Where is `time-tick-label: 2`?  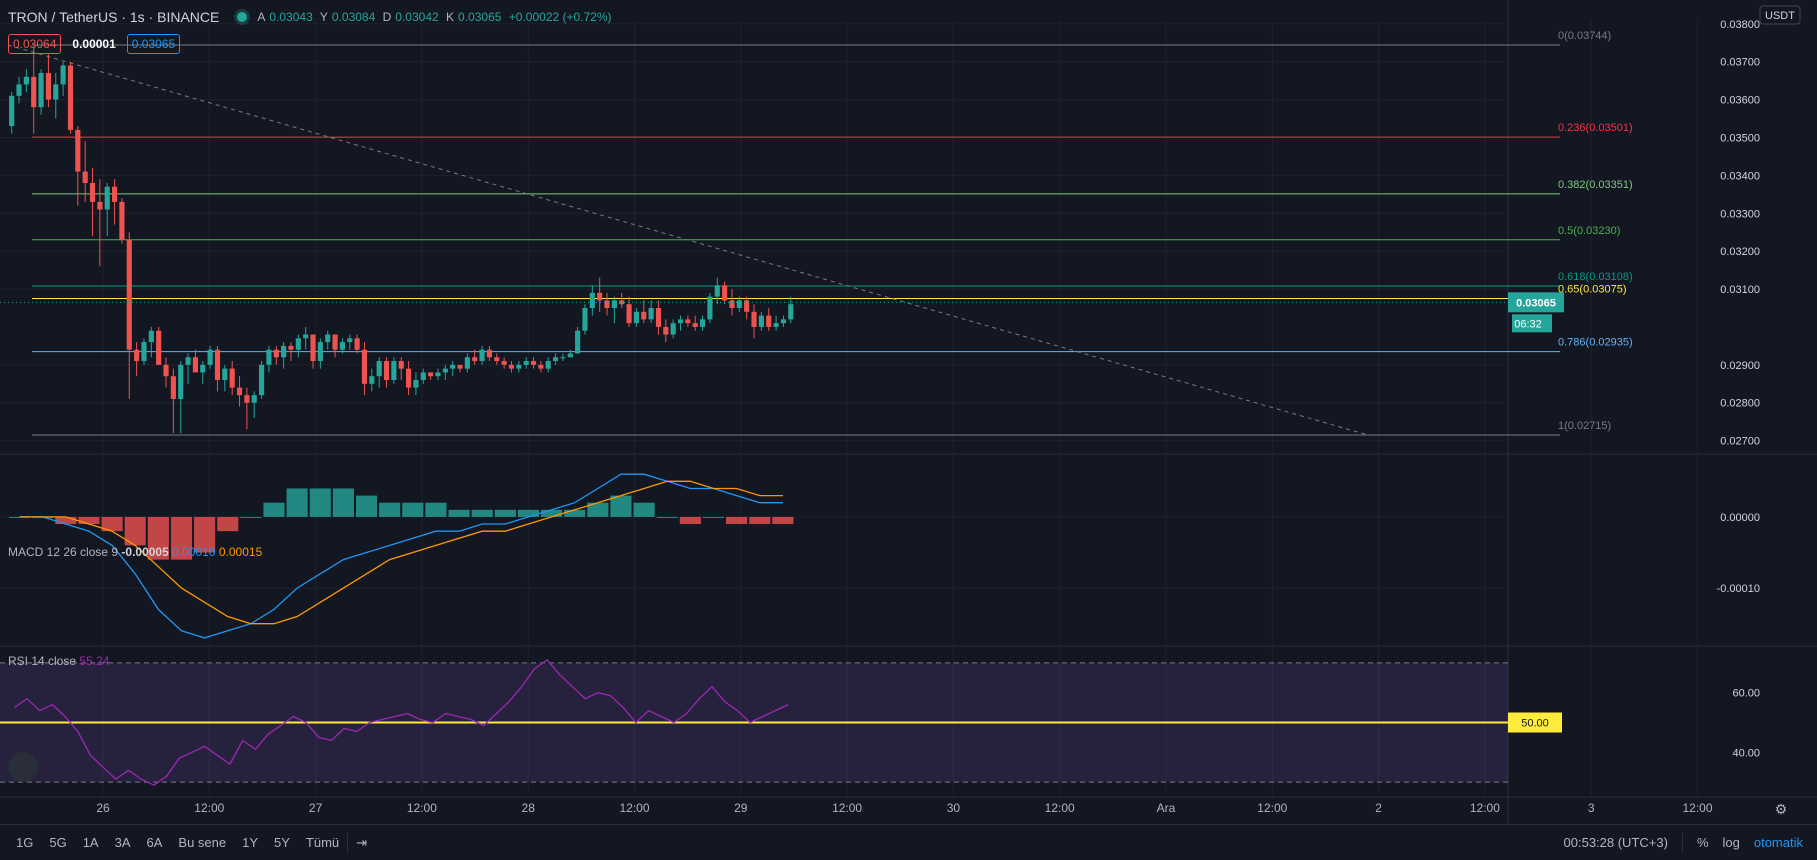 time-tick-label: 2 is located at coordinates (1378, 808).